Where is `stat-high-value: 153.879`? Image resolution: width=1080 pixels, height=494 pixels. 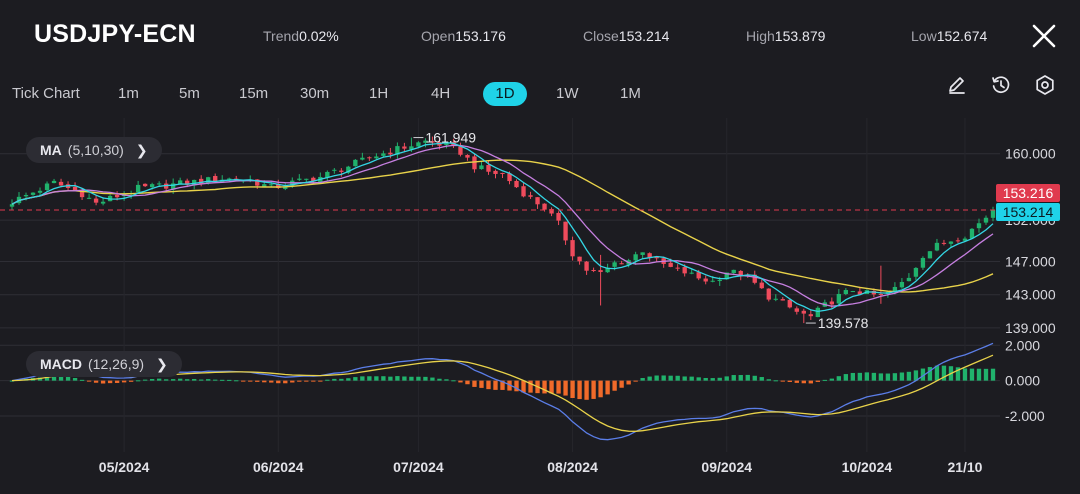 stat-high-value: 153.879 is located at coordinates (800, 36).